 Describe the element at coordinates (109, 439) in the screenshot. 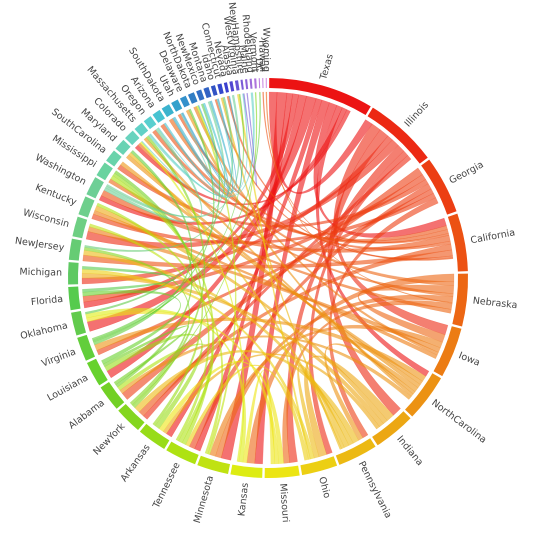

I see `group-label: NewYork` at that location.